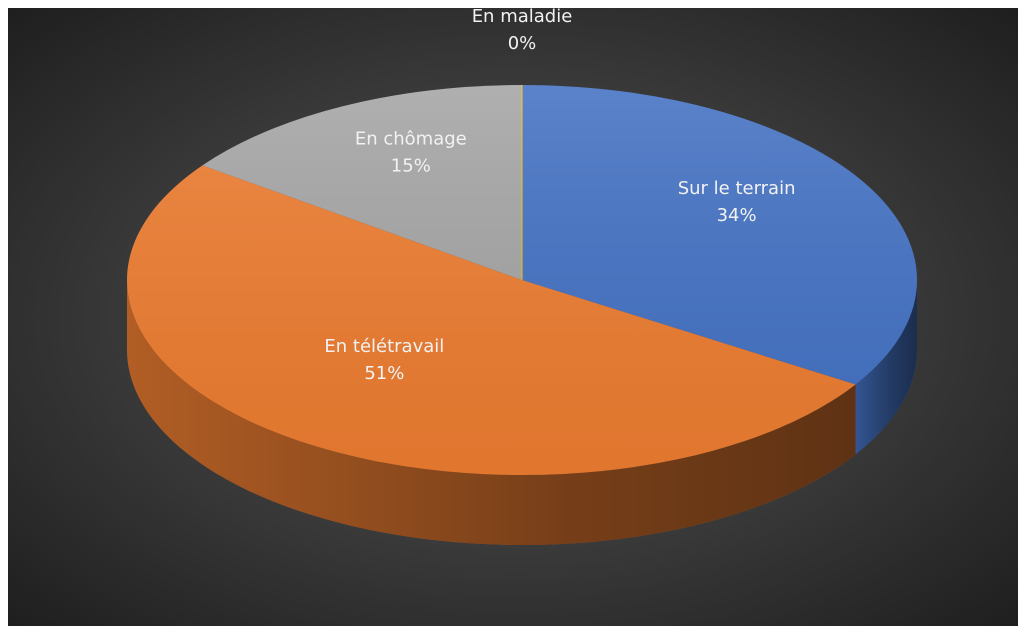  What do you see at coordinates (737, 188) in the screenshot?
I see `data-label-category: Sur le terrain` at bounding box center [737, 188].